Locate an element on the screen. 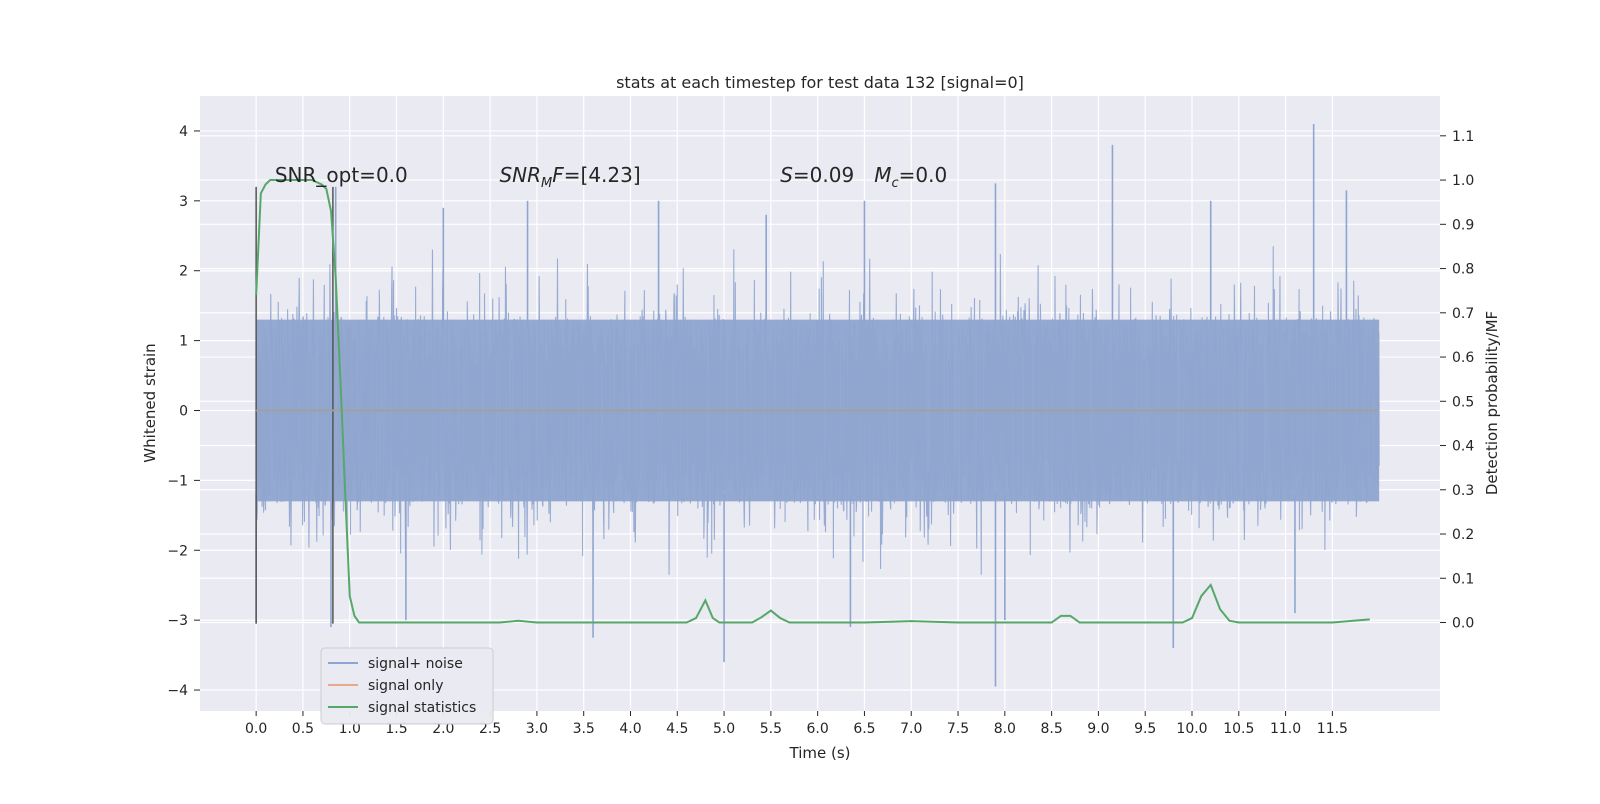  x-tick-label: 3.0 is located at coordinates (537, 729).